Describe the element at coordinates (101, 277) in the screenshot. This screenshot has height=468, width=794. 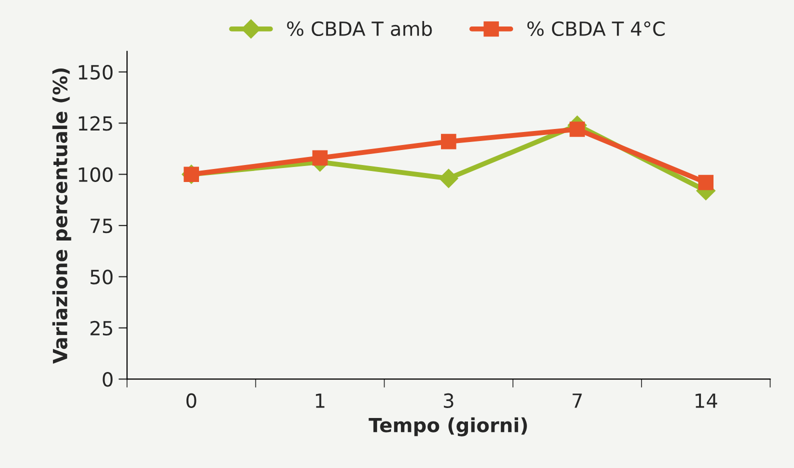
I see `y-tick-label: 50` at that location.